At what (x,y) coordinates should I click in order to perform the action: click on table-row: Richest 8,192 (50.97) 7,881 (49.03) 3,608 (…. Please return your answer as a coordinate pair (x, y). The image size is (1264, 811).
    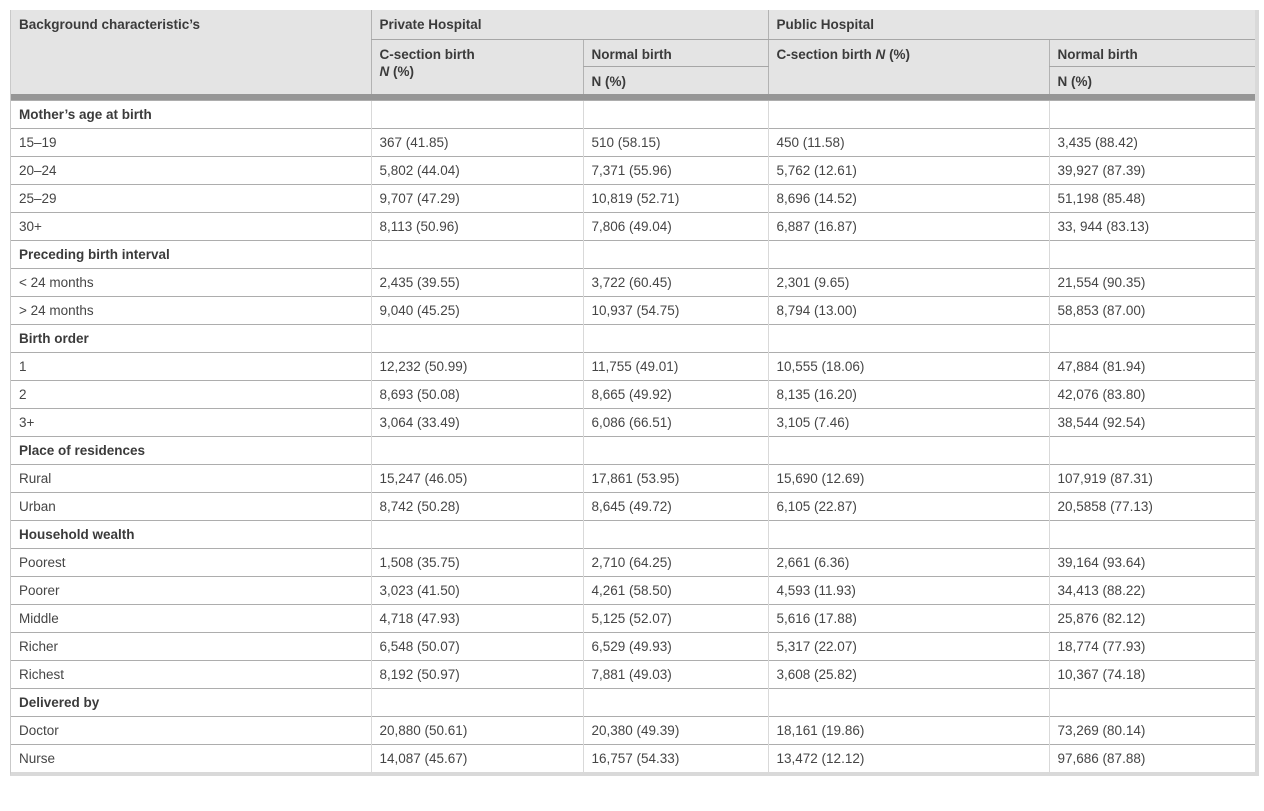
    Looking at the image, I should click on (633, 673).